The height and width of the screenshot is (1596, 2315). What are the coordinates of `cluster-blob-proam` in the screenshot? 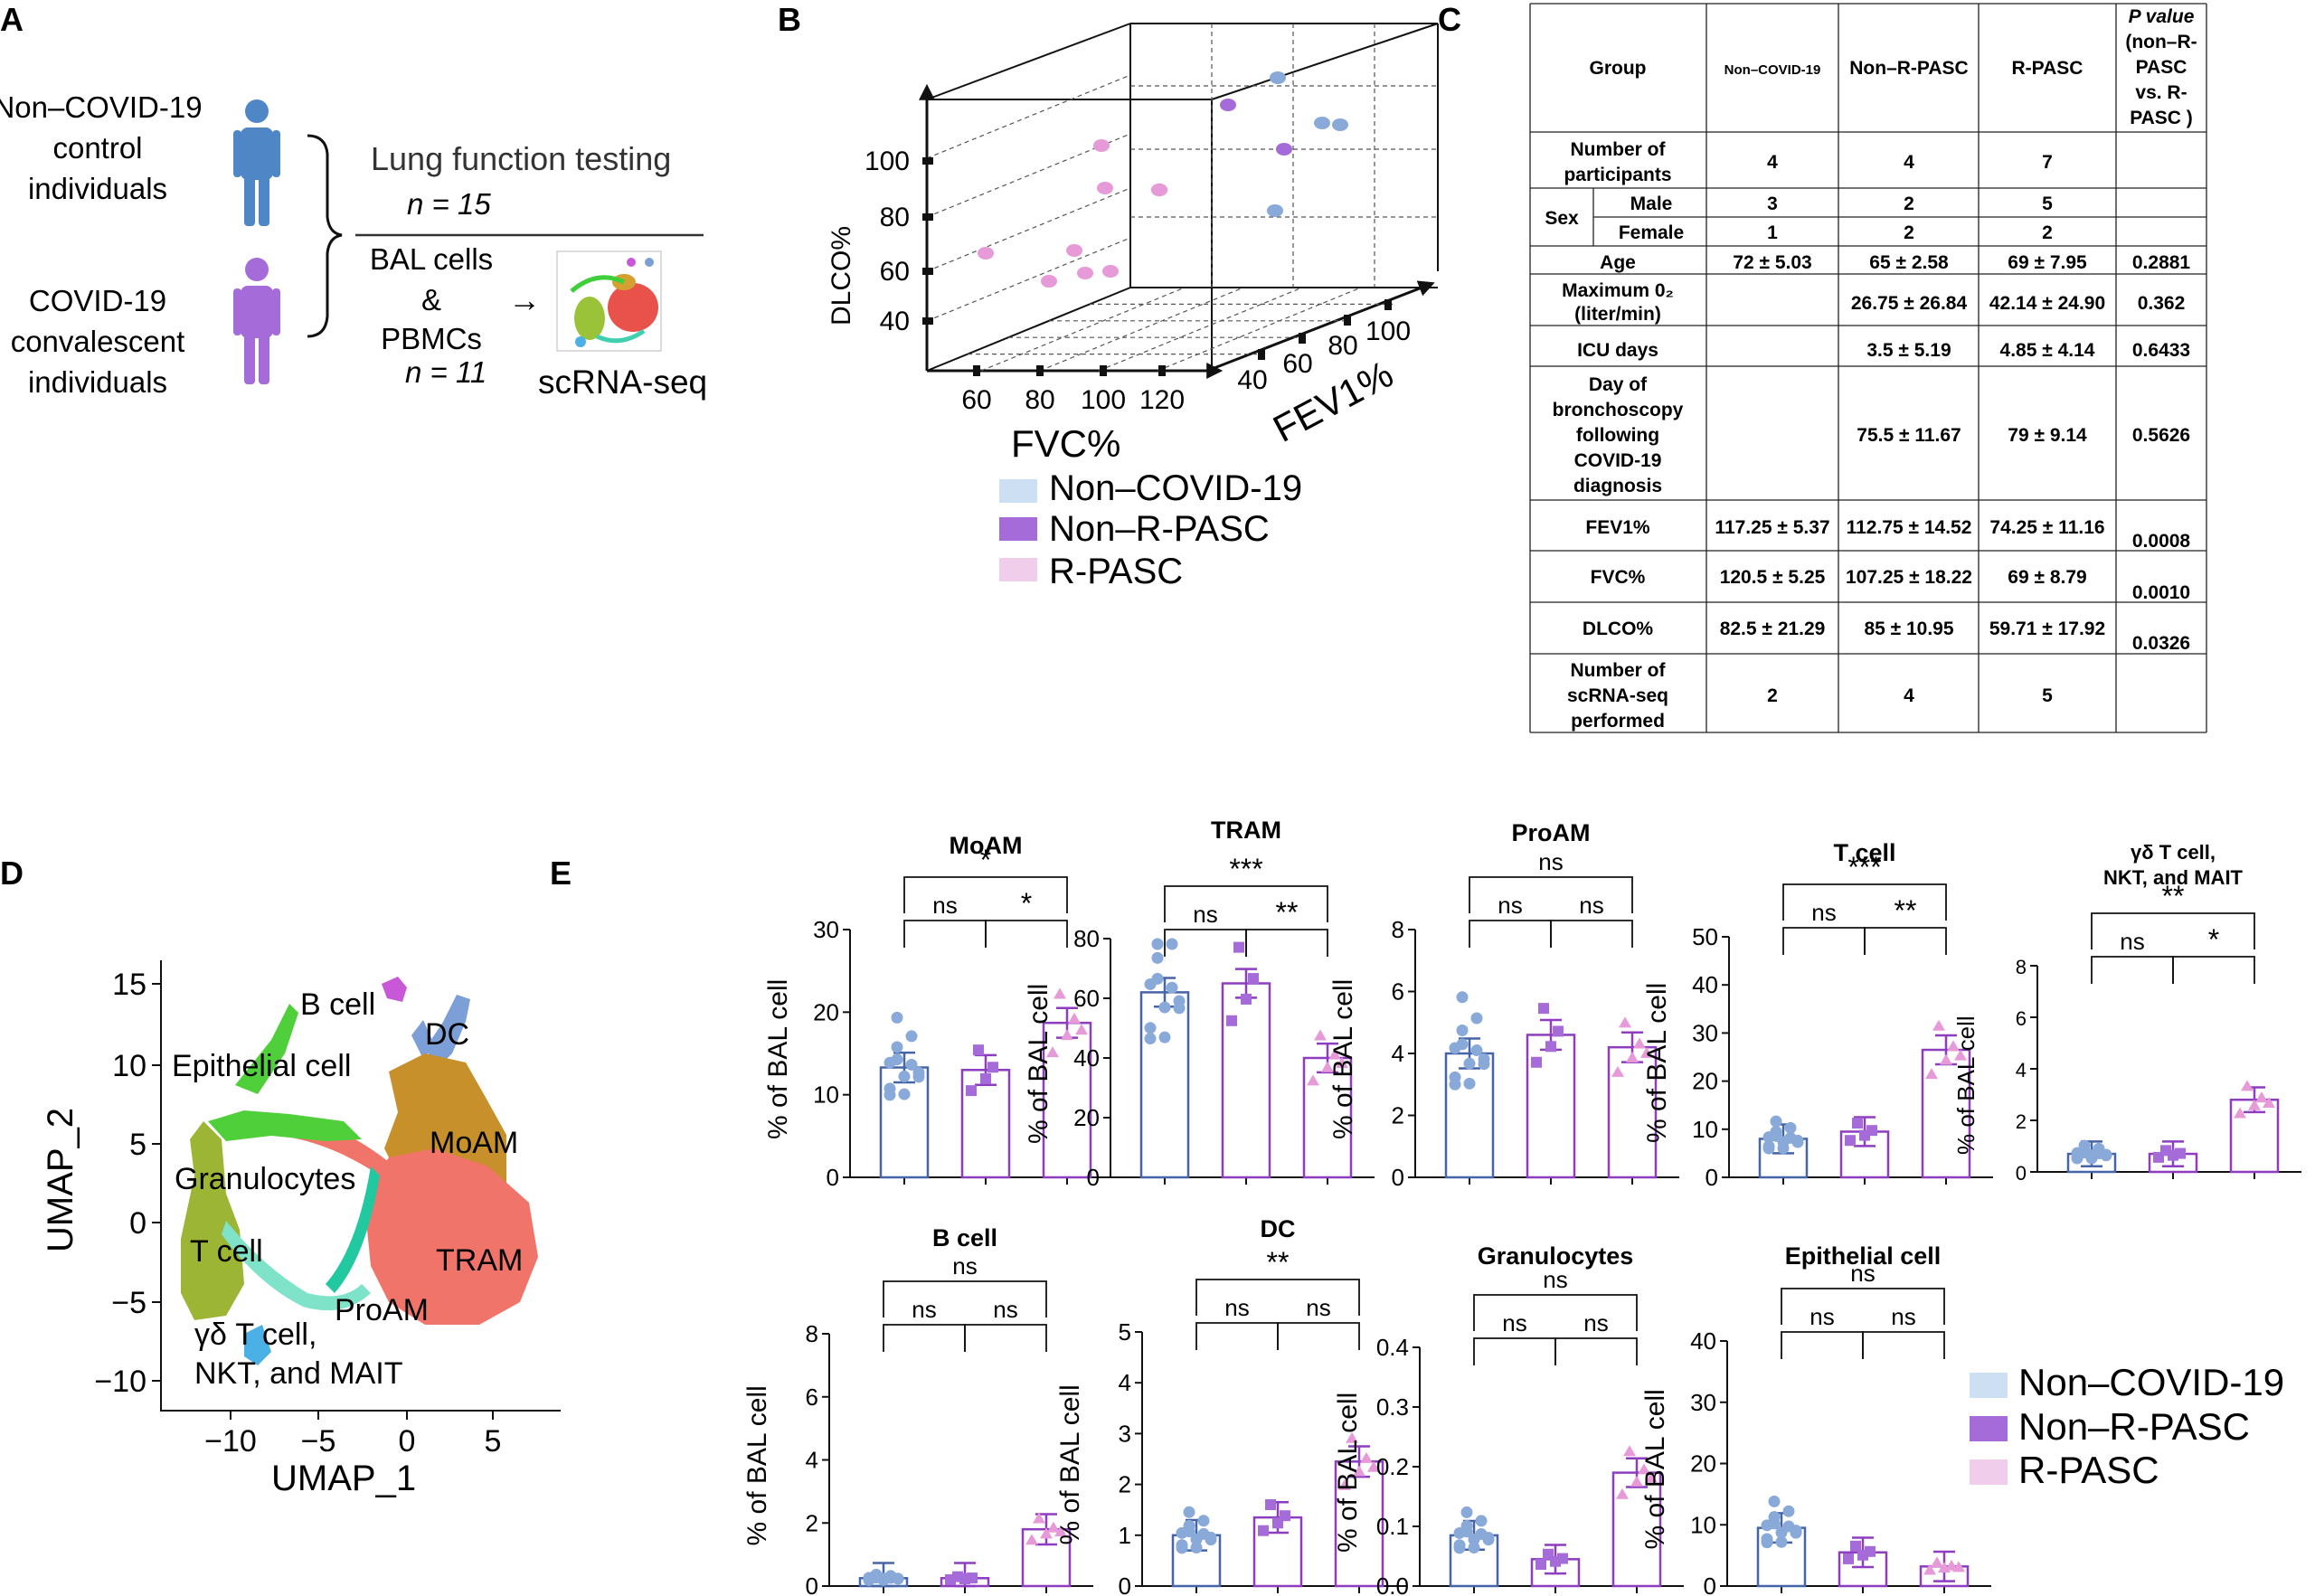 It's located at (296, 1266).